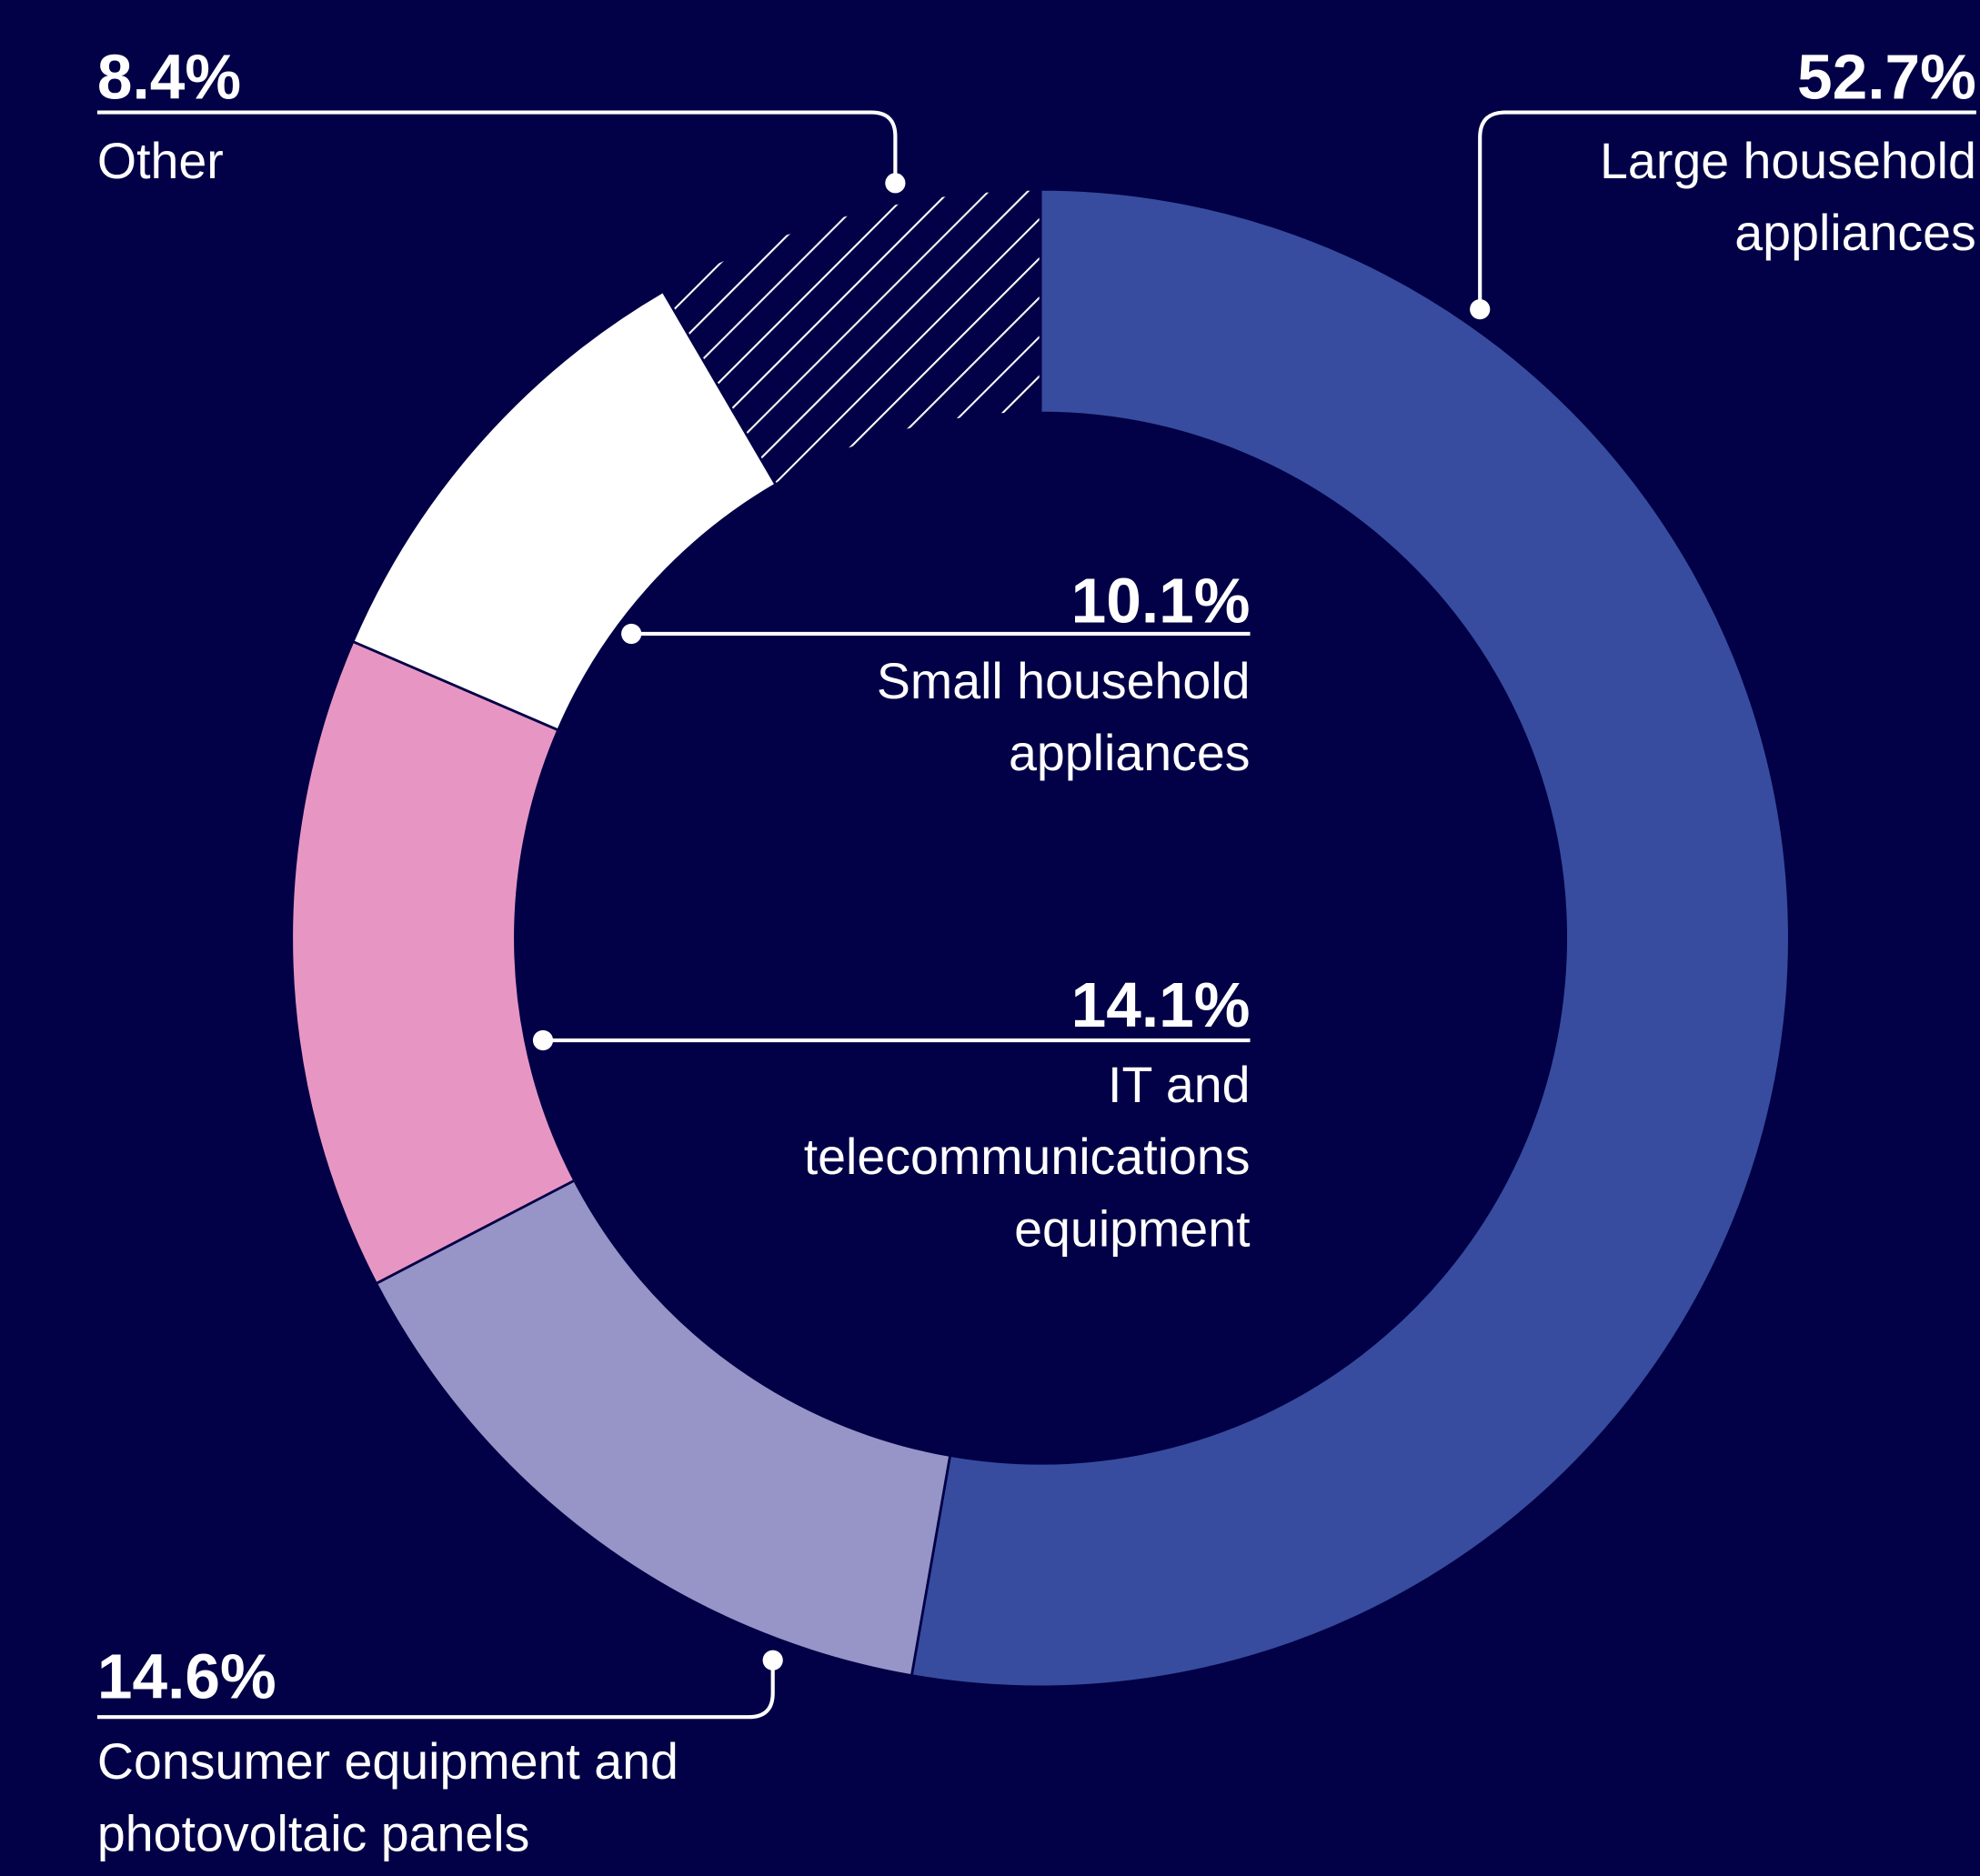 The image size is (1980, 1876). What do you see at coordinates (1063, 718) in the screenshot?
I see `category-label: Small household appliances` at bounding box center [1063, 718].